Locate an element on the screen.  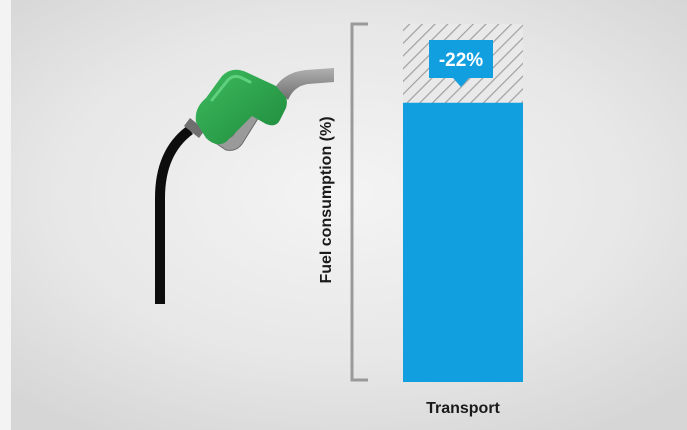
reduction-callout-box is located at coordinates (461, 63).